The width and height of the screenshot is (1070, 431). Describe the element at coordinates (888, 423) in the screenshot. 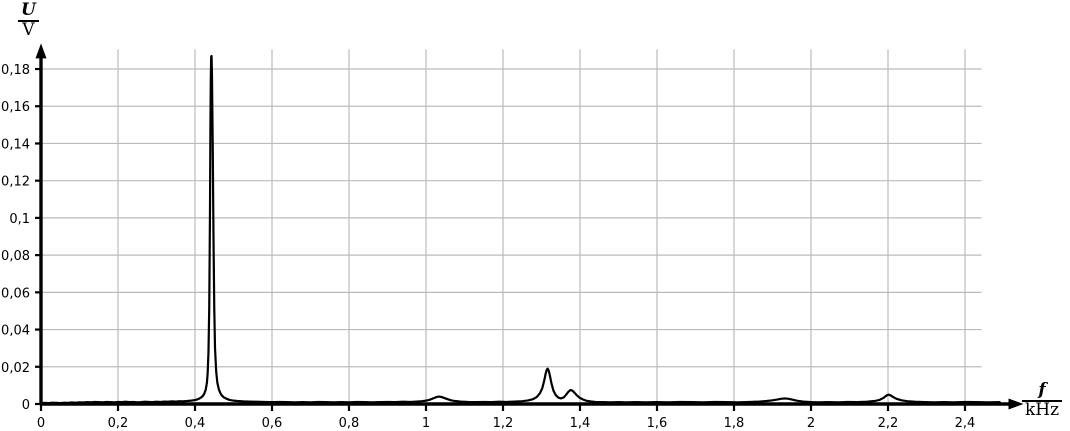

I see `x-tick-label: 2,2` at that location.